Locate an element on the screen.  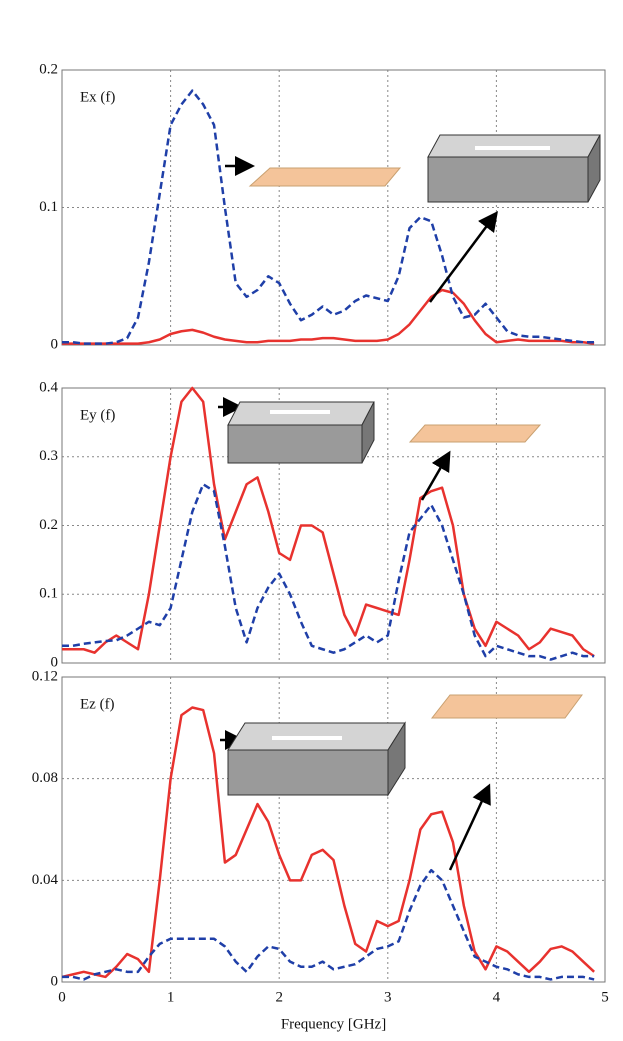
annotation: Ey (f) is located at coordinates (97, 415).